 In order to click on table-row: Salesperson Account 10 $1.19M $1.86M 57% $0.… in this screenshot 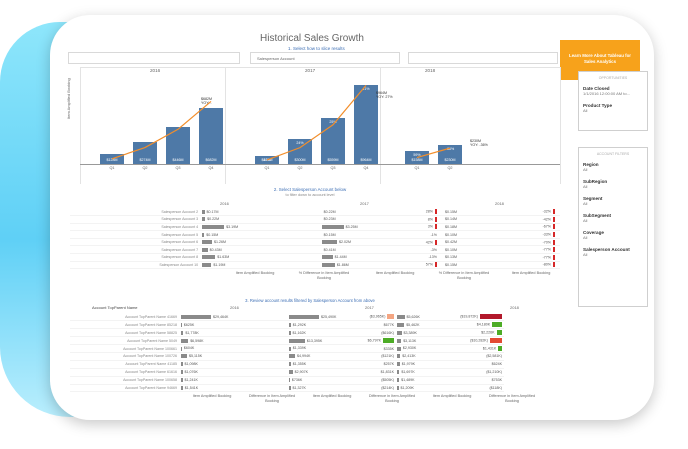, I will do `click(315, 265)`.